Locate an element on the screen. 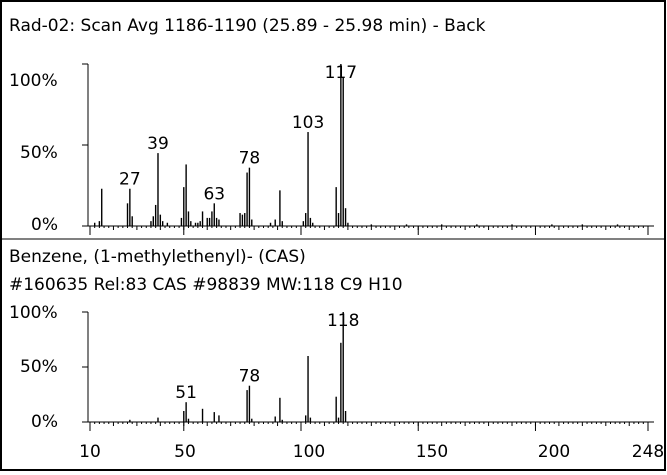 This screenshot has width=667, height=475. bottom-ytick-0: 0% is located at coordinates (44, 422).